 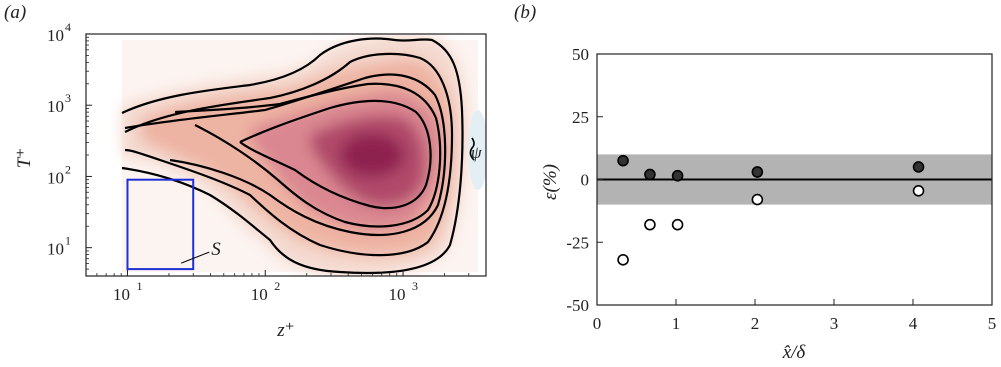 I want to click on y-tick-label-b-3: -25, so click(x=577, y=242).